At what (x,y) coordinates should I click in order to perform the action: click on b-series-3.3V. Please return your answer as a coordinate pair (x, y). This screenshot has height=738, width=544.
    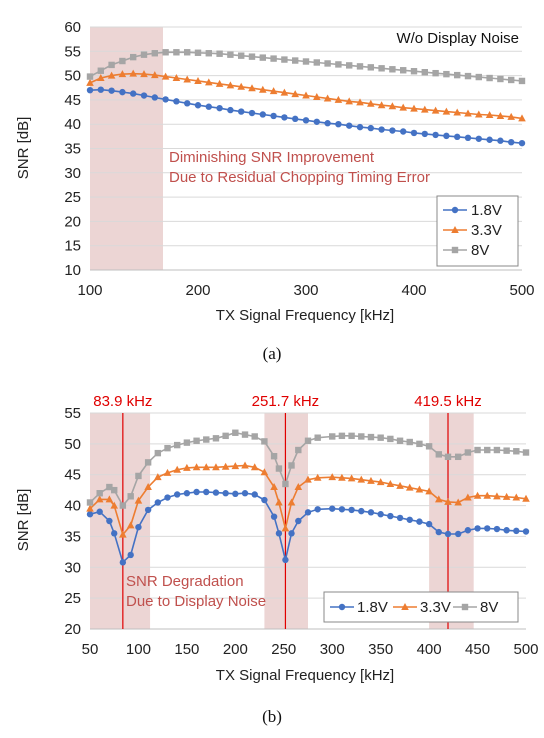
    Looking at the image, I should click on (308, 499).